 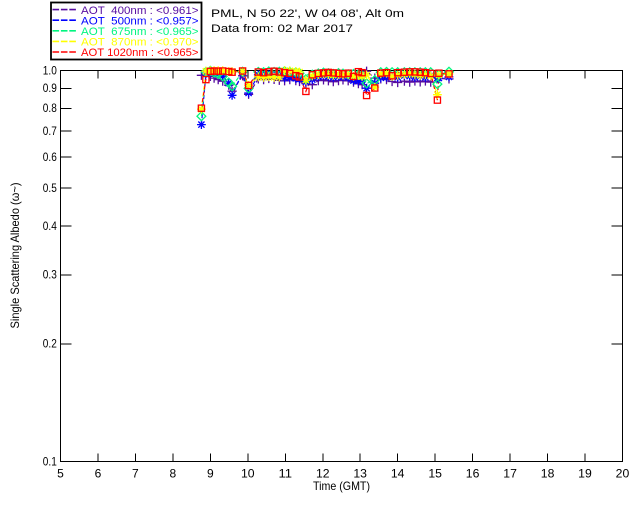 I want to click on svg-text: 20, so click(x=623, y=474).